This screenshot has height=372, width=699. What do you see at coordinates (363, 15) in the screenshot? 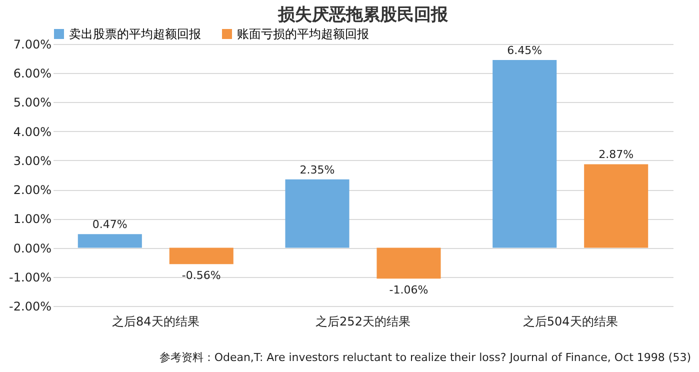
I see `chart-title: 损失厌恶拖累股民回报` at bounding box center [363, 15].